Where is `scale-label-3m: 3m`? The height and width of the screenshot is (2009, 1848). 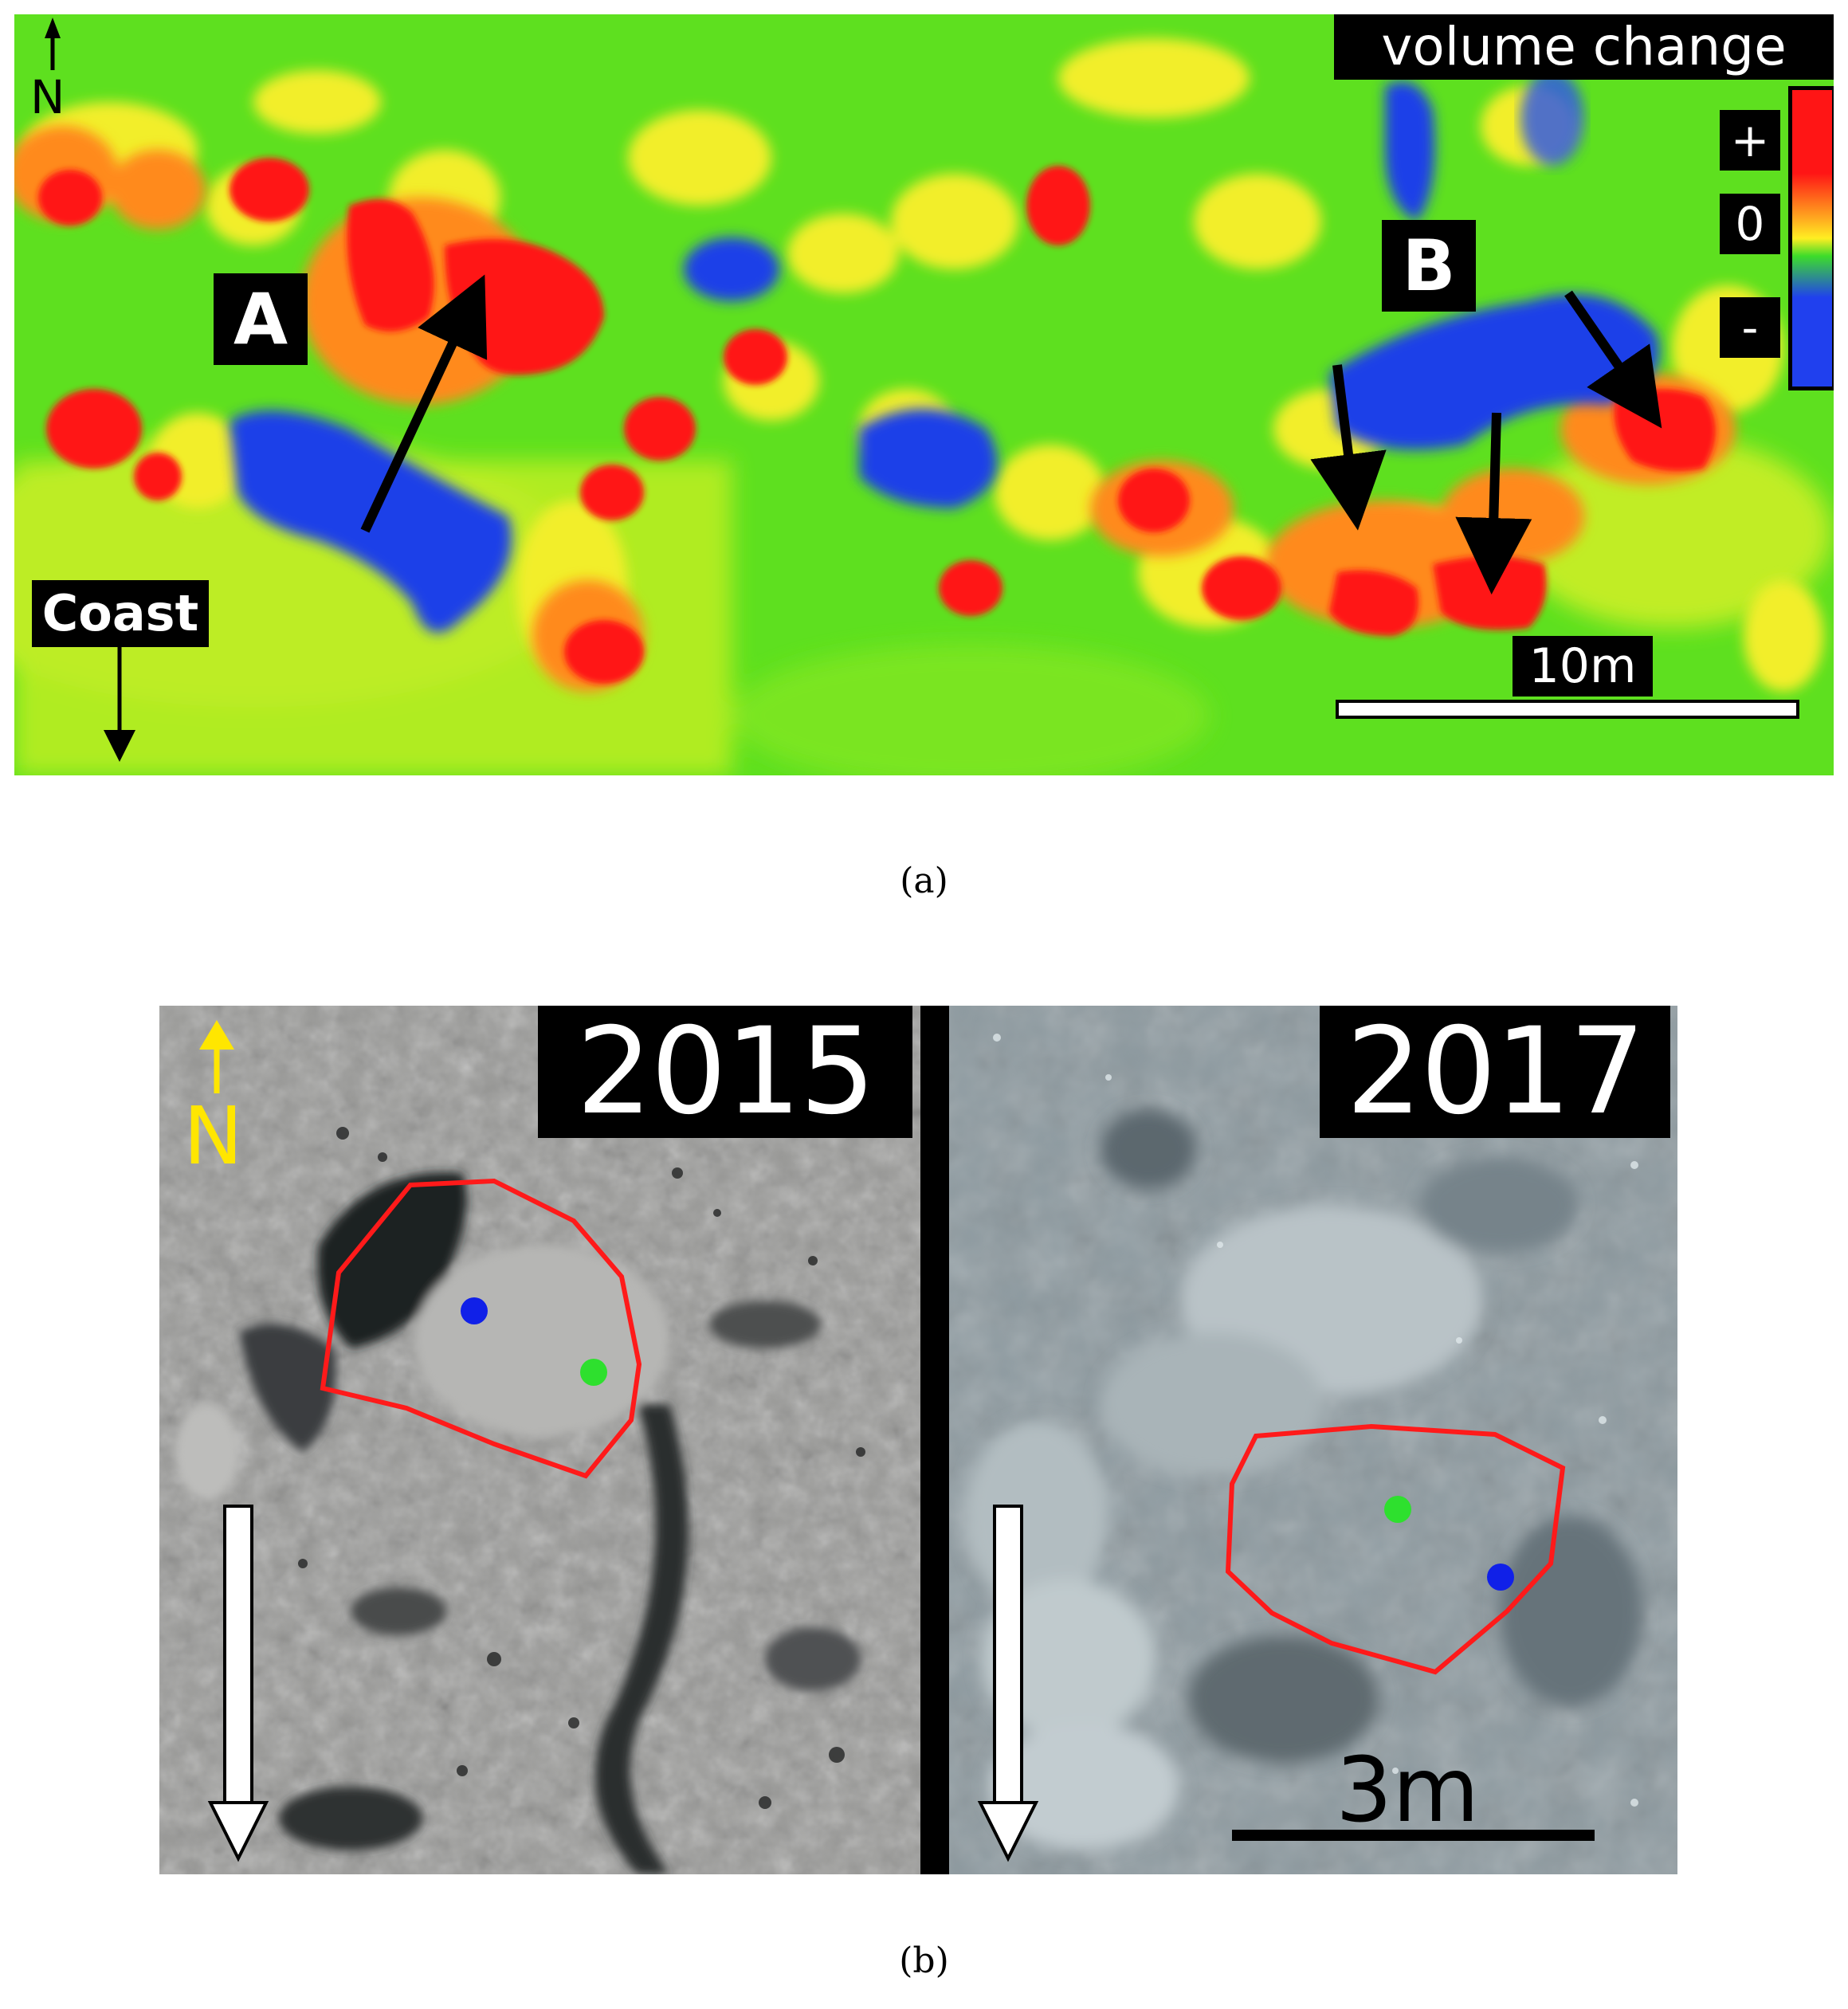 scale-label-3m: 3m is located at coordinates (1408, 1790).